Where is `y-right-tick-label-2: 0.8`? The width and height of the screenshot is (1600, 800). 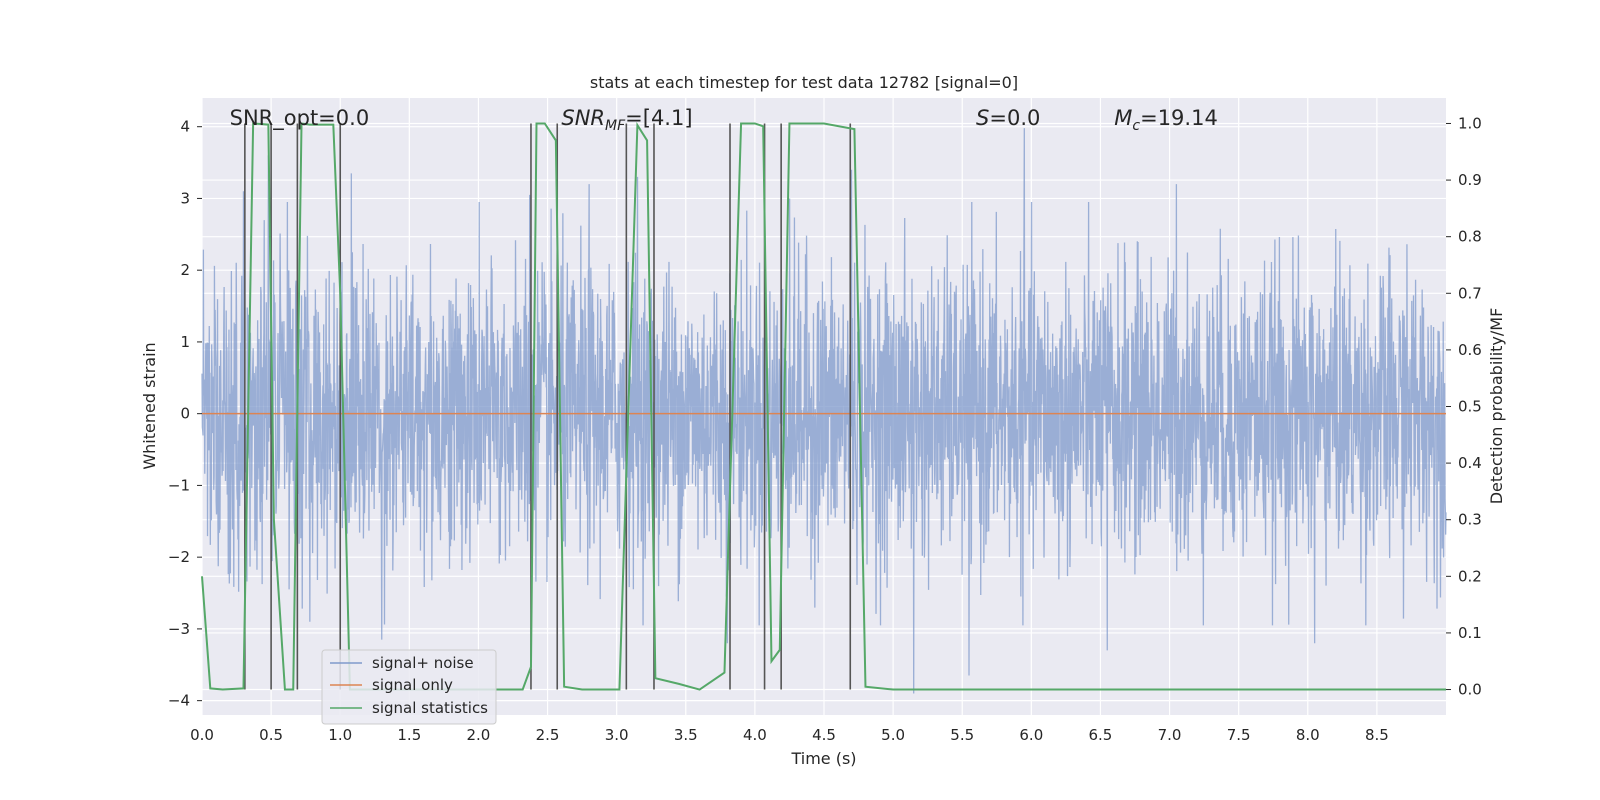
y-right-tick-label-2: 0.8 is located at coordinates (1470, 237).